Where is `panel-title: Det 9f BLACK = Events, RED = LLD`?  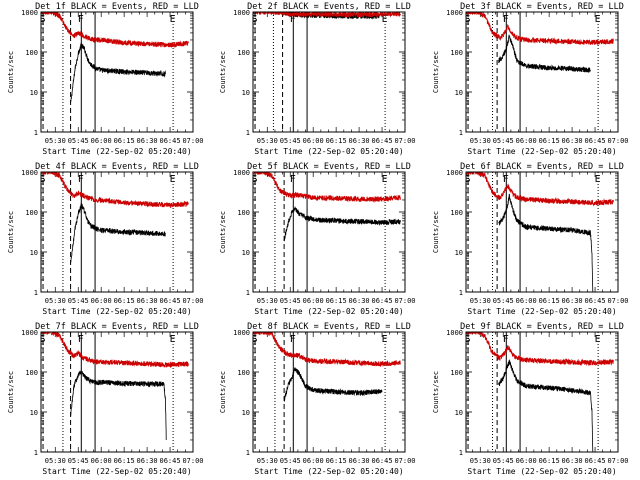 panel-title: Det 9f BLACK = Events, RED = LLD is located at coordinates (542, 327).